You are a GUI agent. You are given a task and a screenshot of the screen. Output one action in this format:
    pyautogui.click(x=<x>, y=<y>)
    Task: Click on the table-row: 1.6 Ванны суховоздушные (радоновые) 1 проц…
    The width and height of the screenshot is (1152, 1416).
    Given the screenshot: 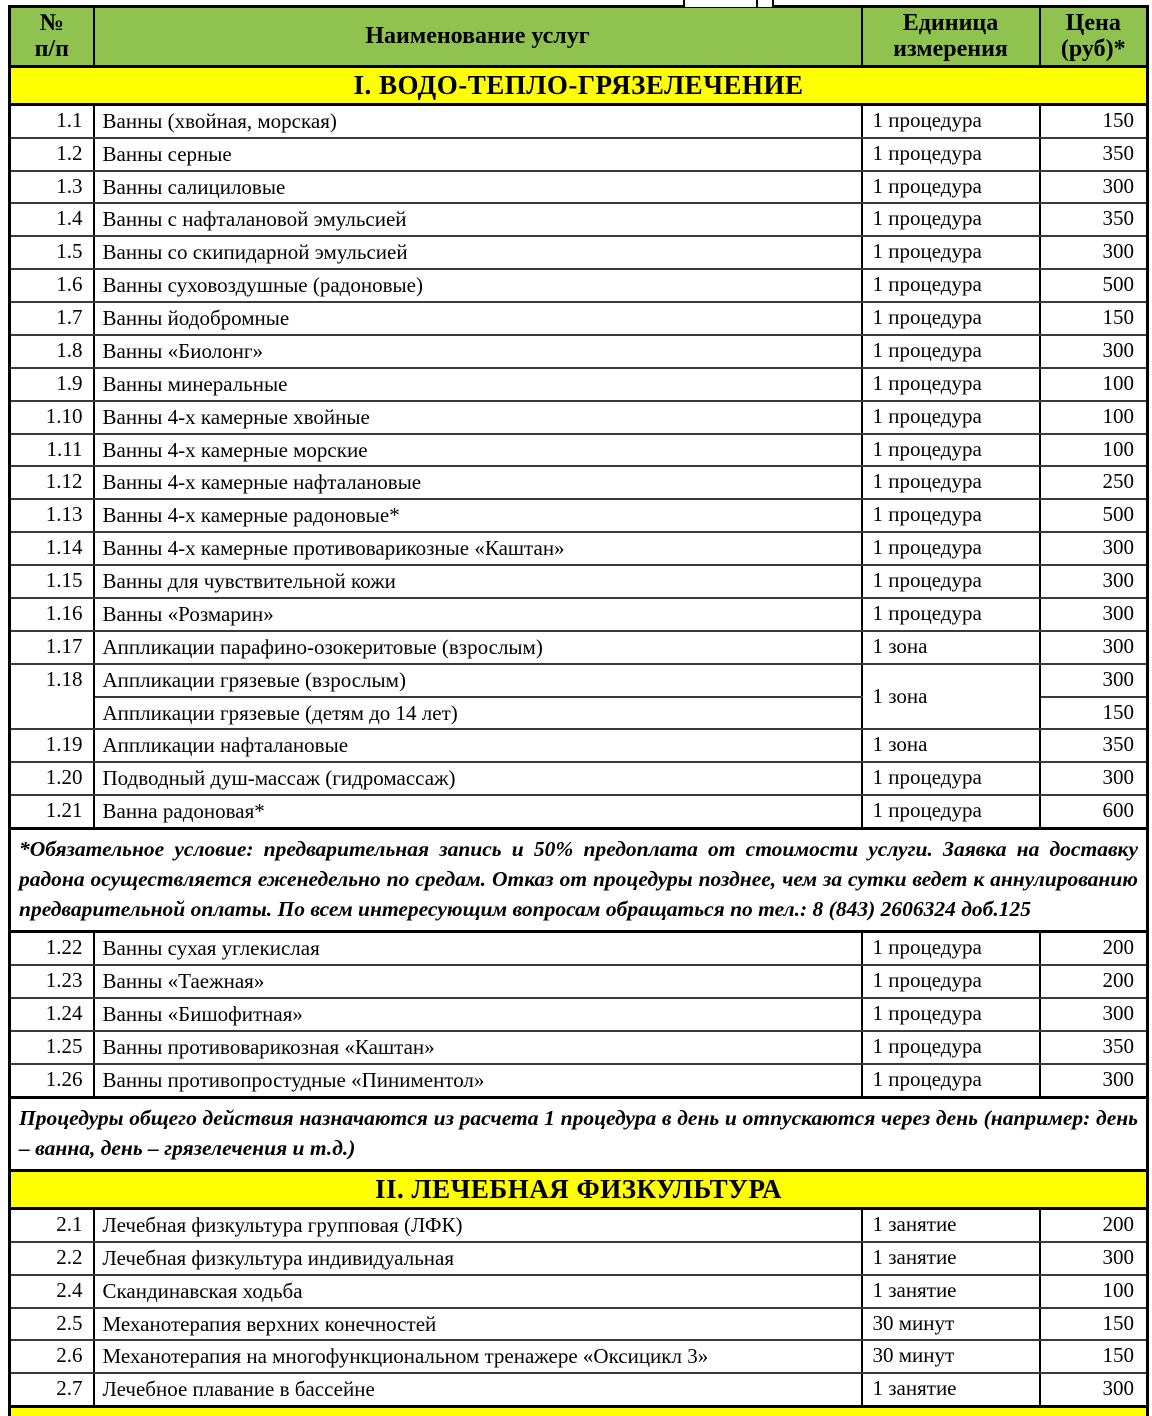 What is the action you would take?
    pyautogui.click(x=578, y=286)
    